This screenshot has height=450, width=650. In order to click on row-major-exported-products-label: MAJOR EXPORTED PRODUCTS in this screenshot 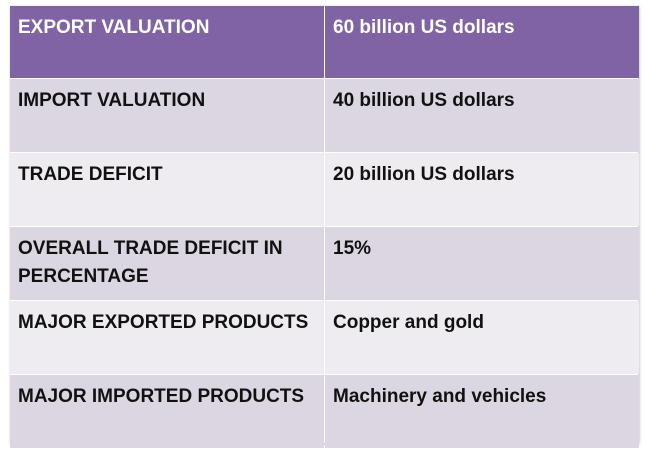, I will do `click(167, 337)`.